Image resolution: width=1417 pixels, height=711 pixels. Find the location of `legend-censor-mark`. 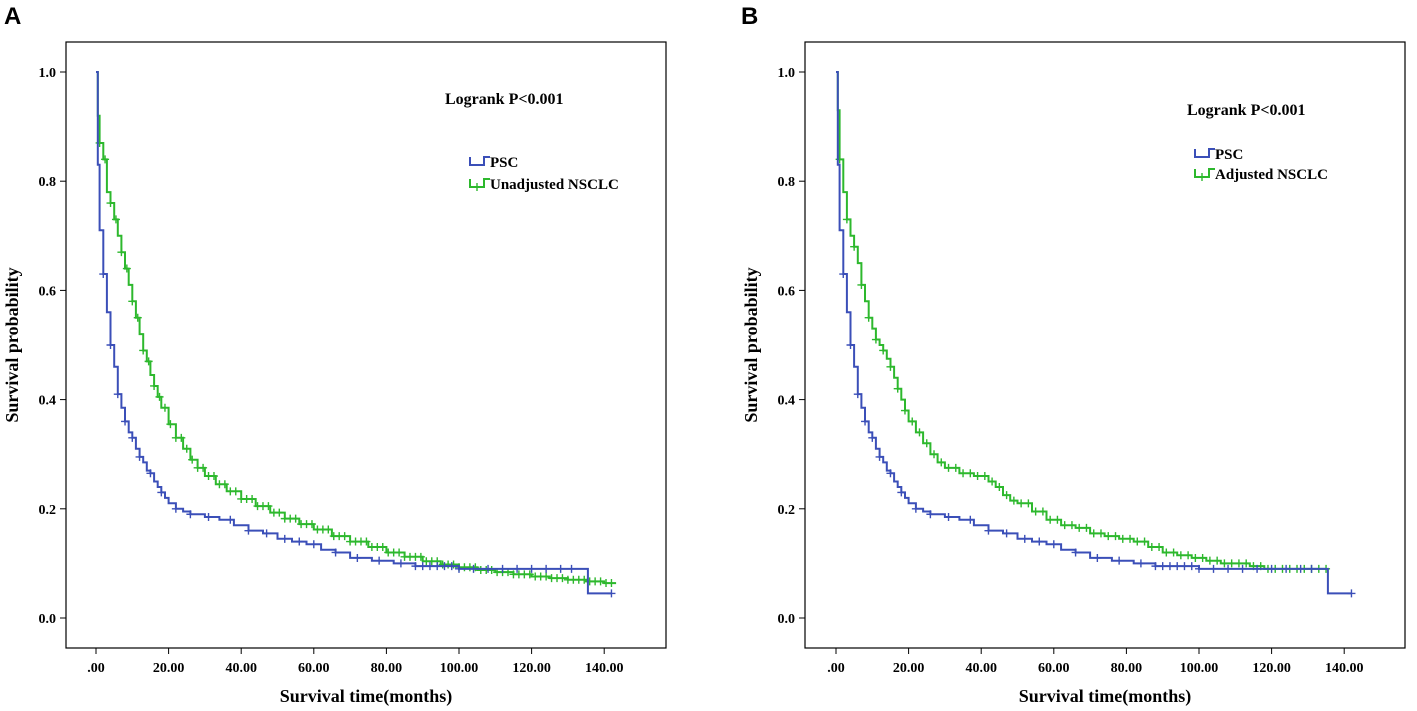

legend-censor-mark is located at coordinates (477, 187).